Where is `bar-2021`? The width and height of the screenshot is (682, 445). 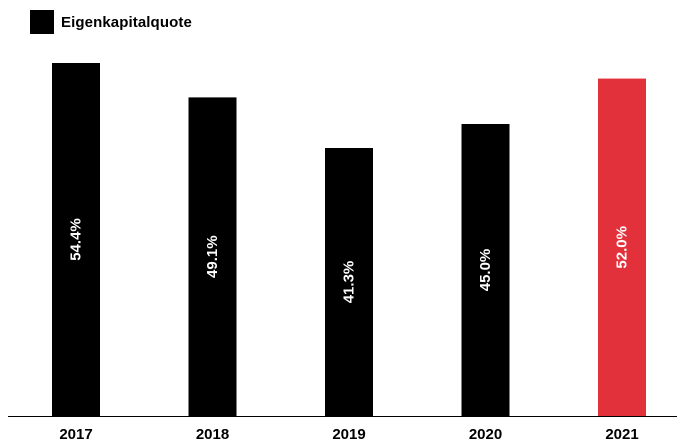 bar-2021 is located at coordinates (622, 247).